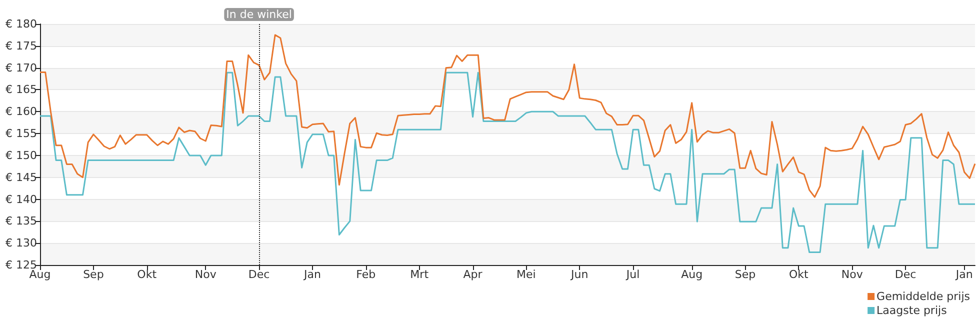 The width and height of the screenshot is (980, 325). Describe the element at coordinates (21, 89) in the screenshot. I see `y-tick-label: € 165` at that location.